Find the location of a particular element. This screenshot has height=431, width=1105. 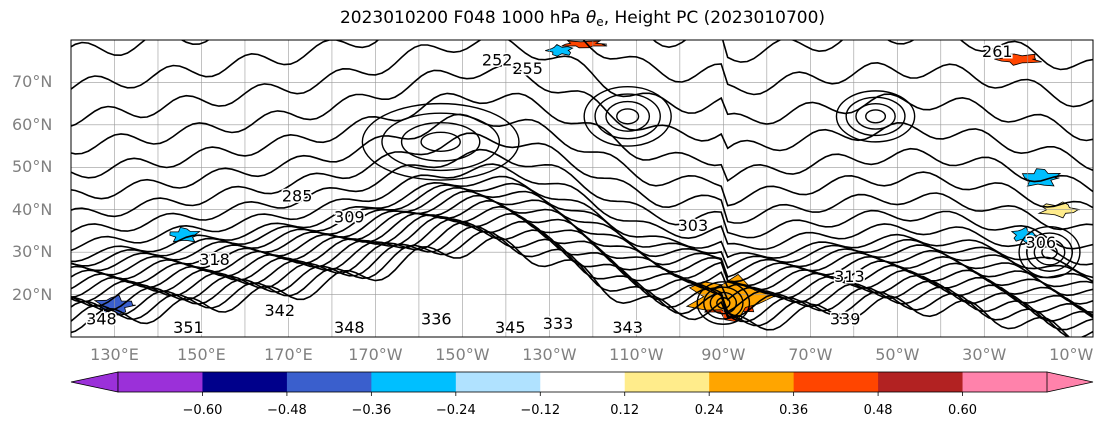

colorbar-tick-label: −0.60 is located at coordinates (202, 410).